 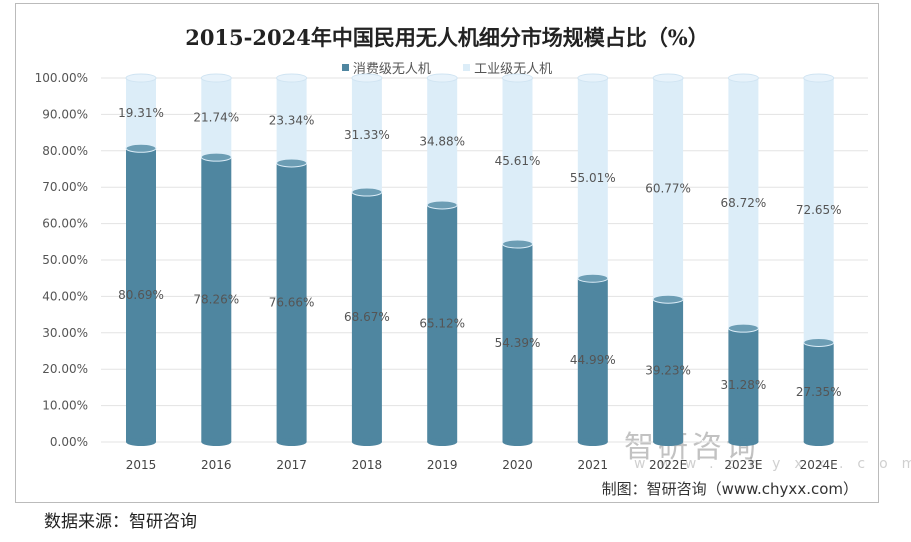 I want to click on x-tick-label: 2021, so click(x=593, y=465).